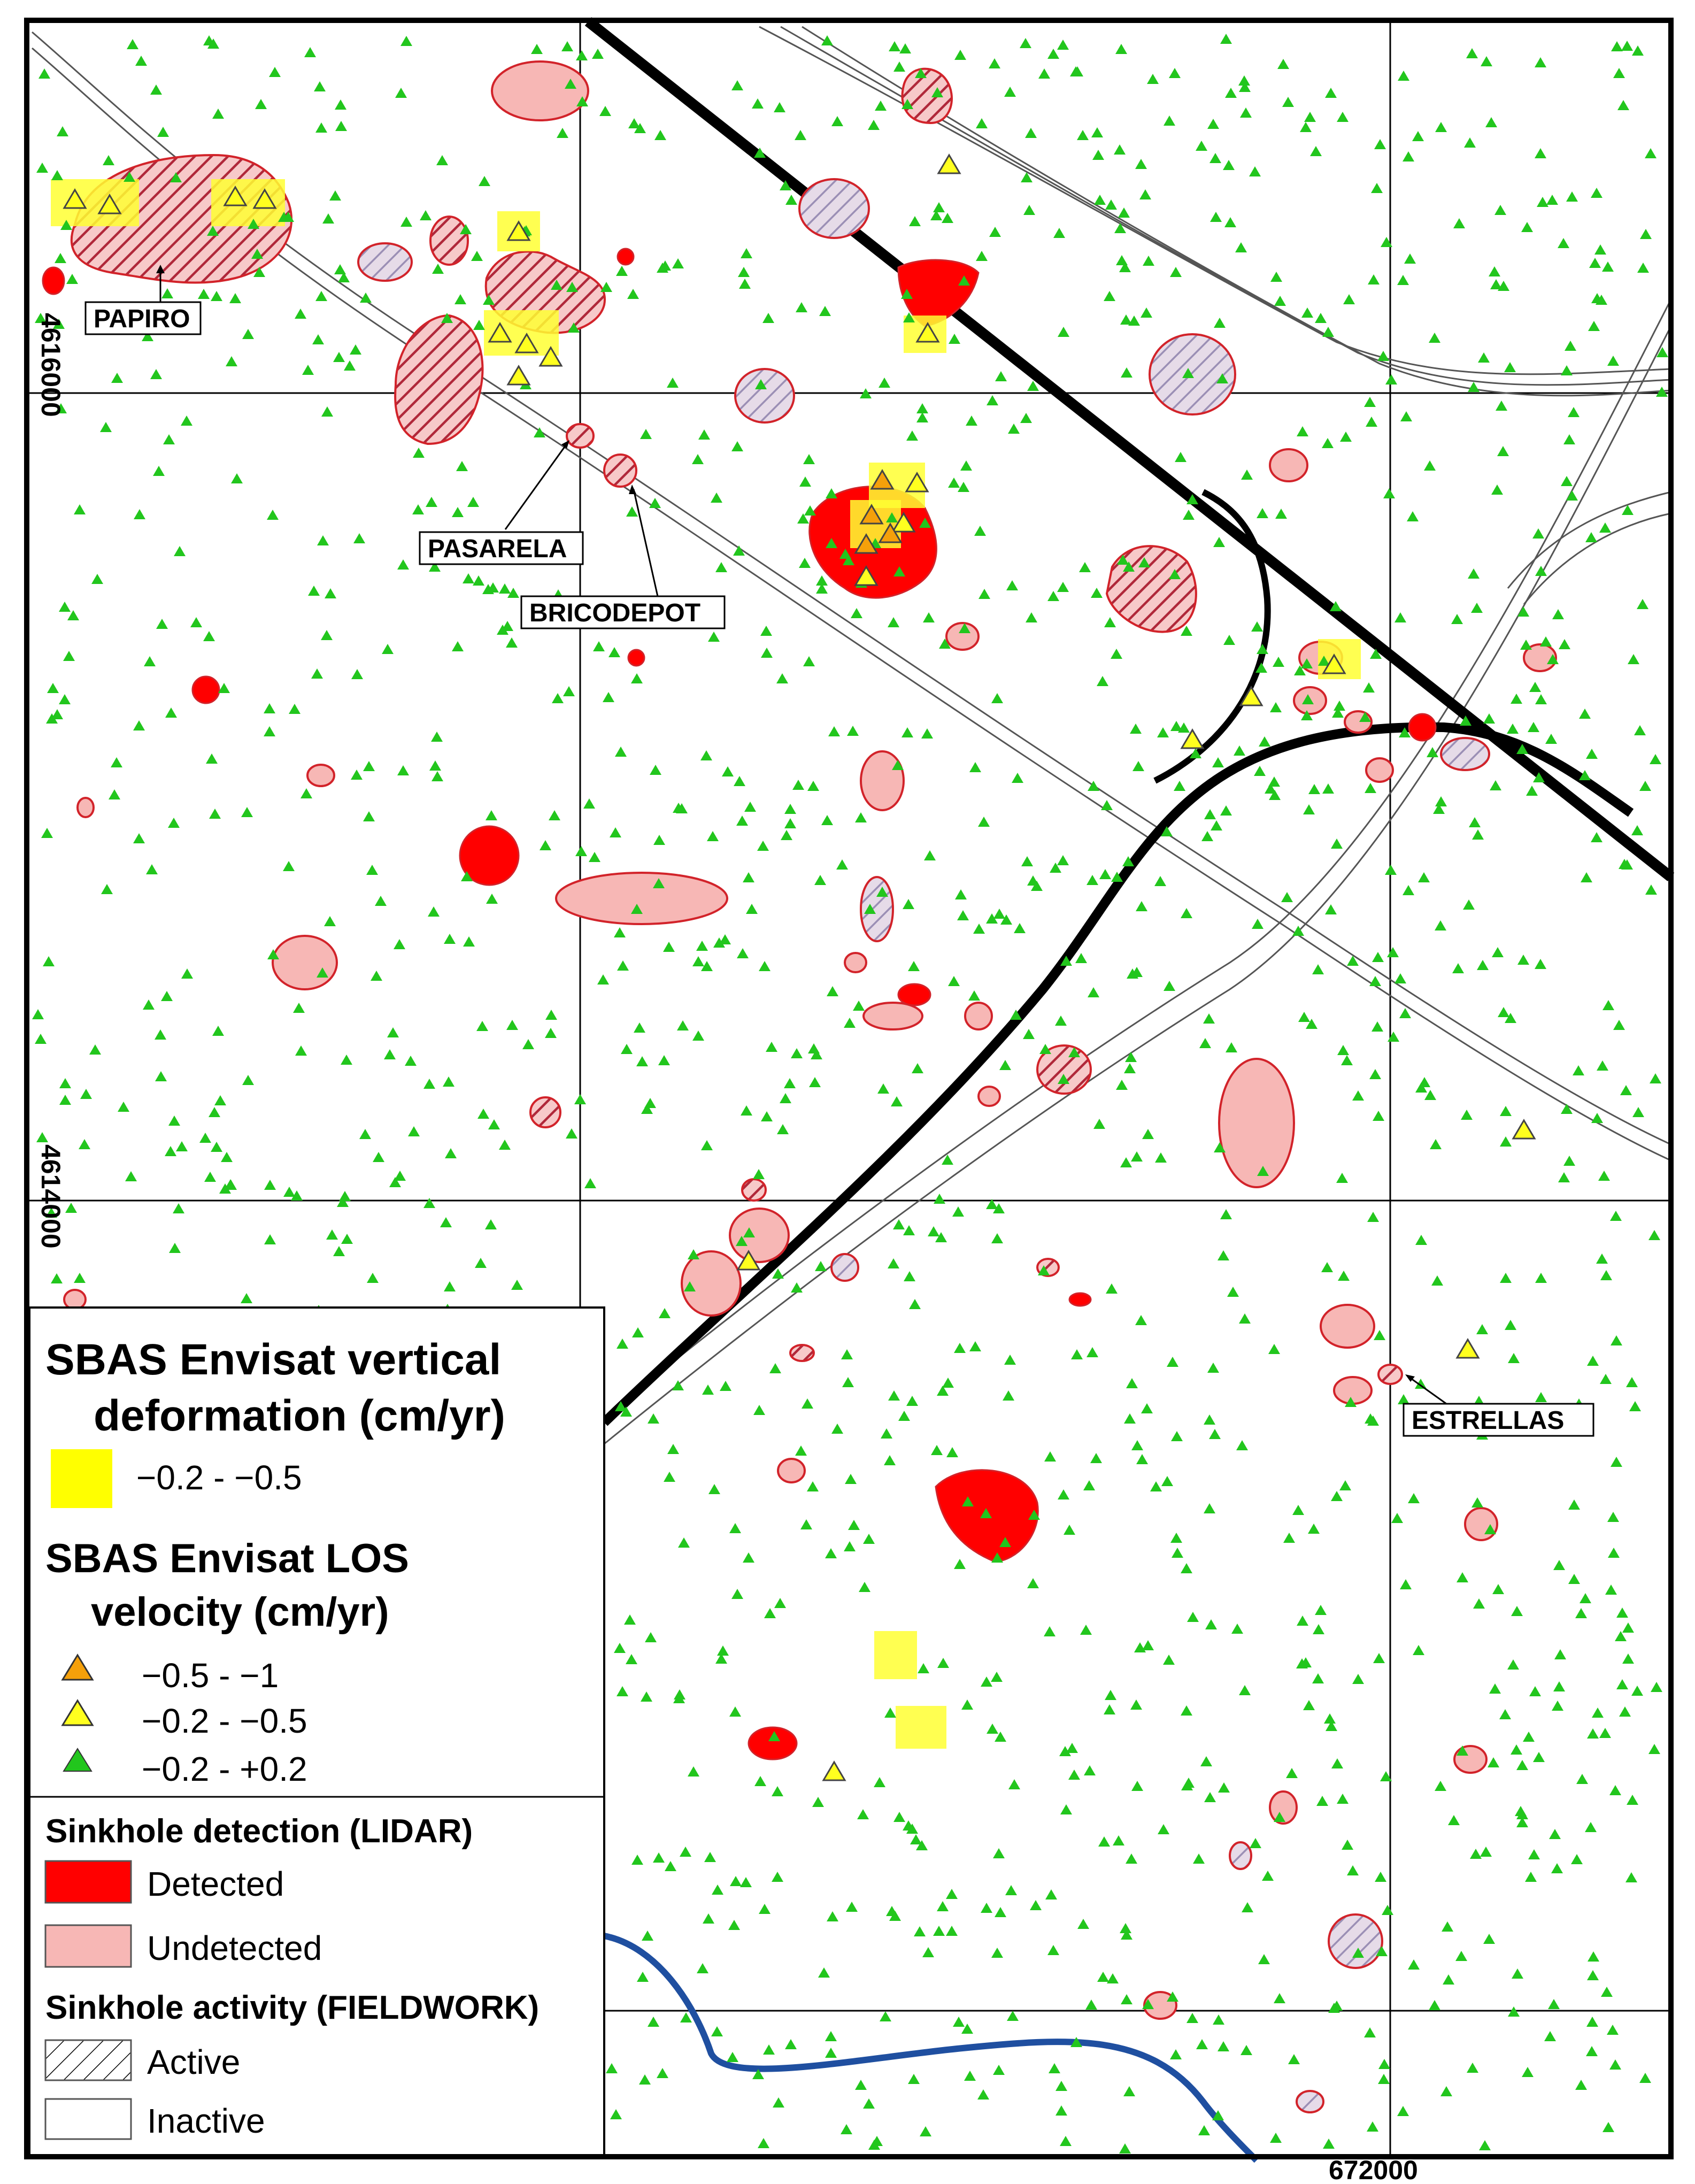  What do you see at coordinates (219, 1478) in the screenshot?
I see `legend-vertical-item: −0.2 - −0.5` at bounding box center [219, 1478].